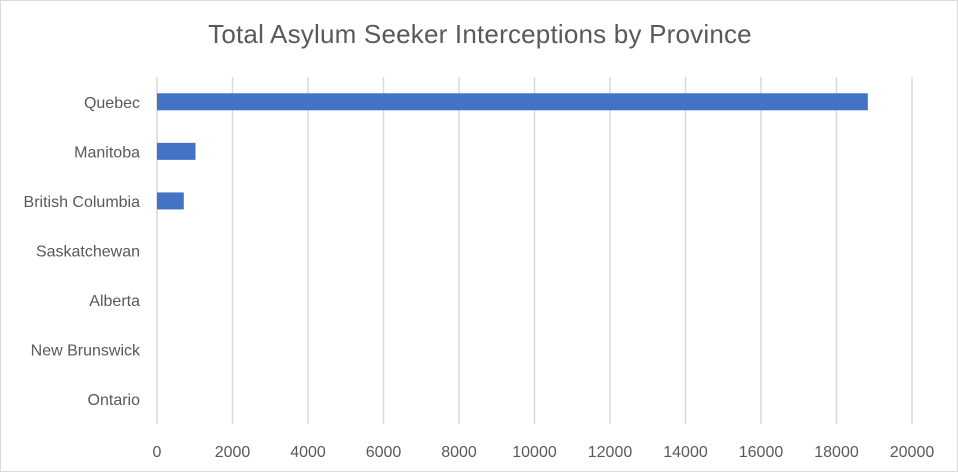 This screenshot has height=473, width=958. What do you see at coordinates (88, 252) in the screenshot?
I see `category-label: Saskatchewan` at bounding box center [88, 252].